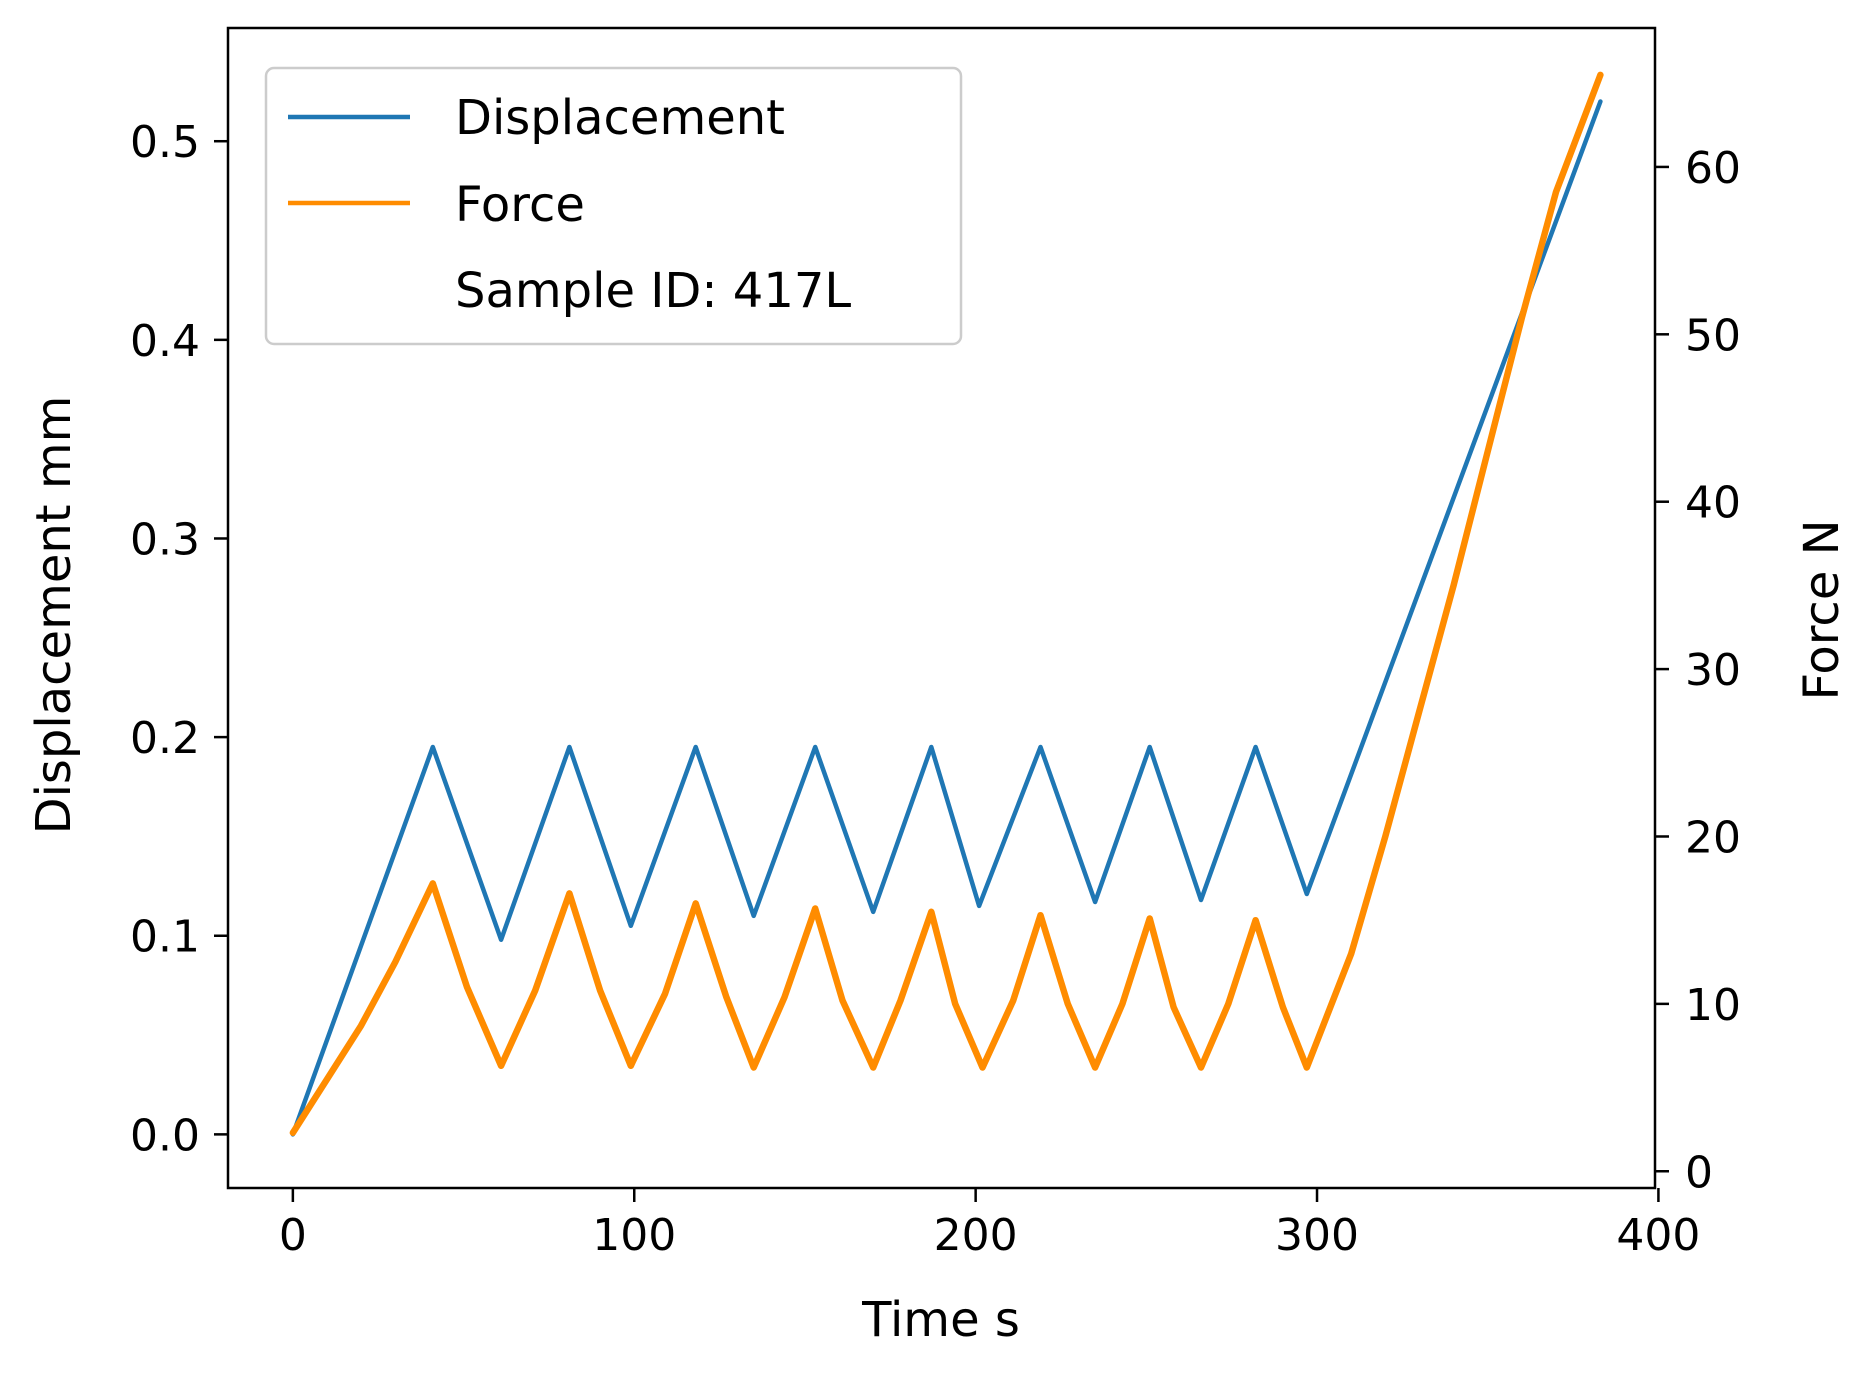  Describe the element at coordinates (165, 142) in the screenshot. I see `y-tick-label: 0.5` at that location.